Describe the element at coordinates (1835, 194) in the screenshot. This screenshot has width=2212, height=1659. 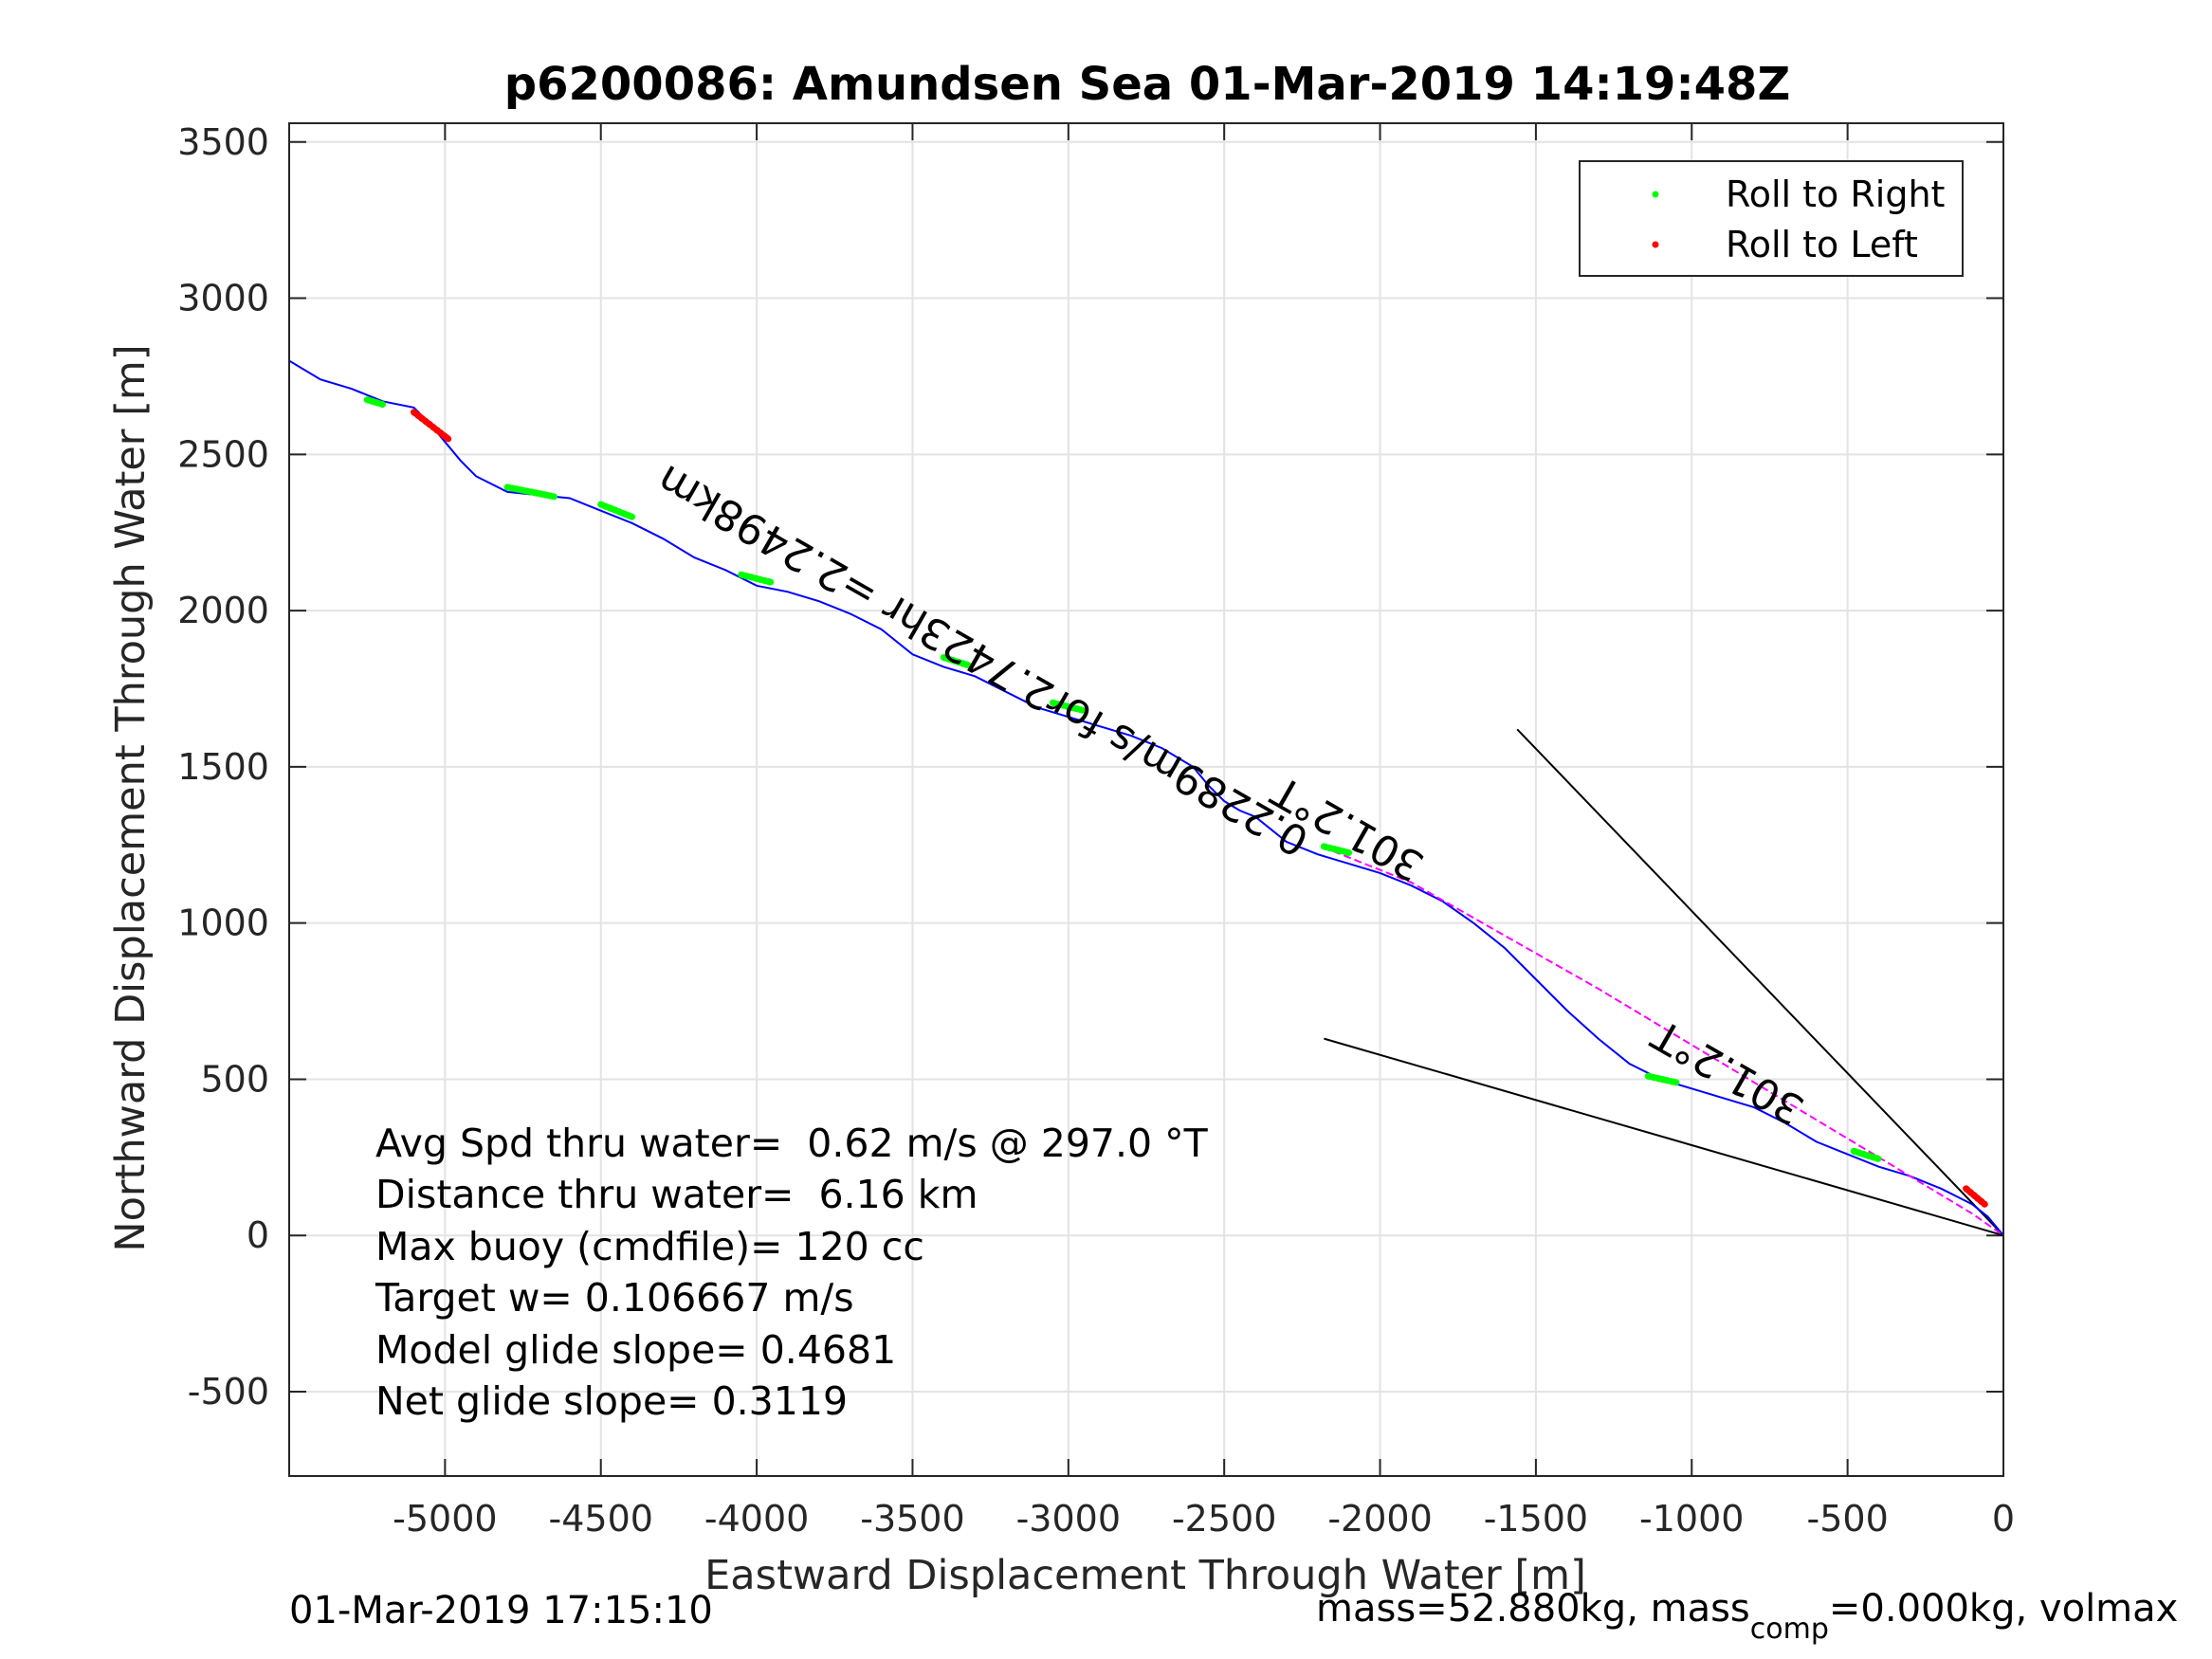
I see `legend-label-roll-right: Roll to Right` at that location.